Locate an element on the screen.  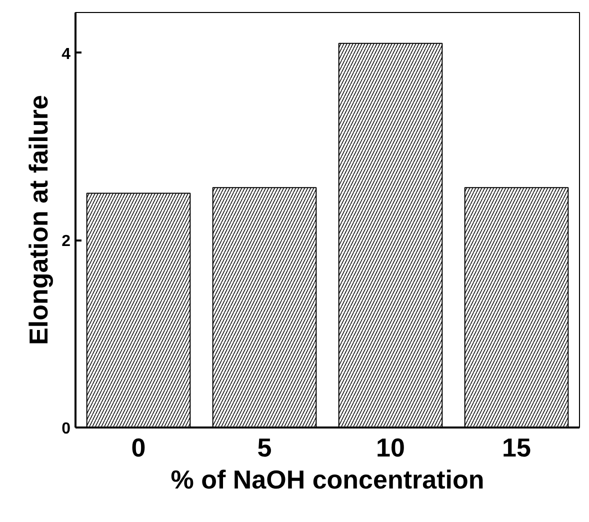
x-tick-label: 10 is located at coordinates (390, 447).